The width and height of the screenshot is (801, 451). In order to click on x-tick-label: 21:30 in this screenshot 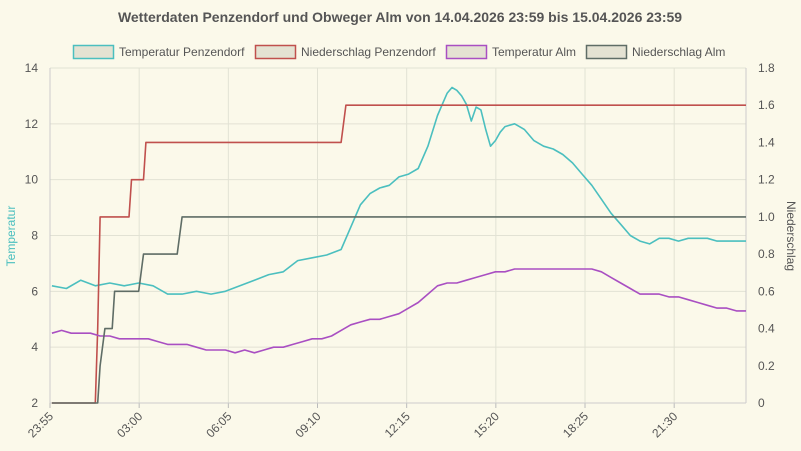, I will do `click(664, 424)`.